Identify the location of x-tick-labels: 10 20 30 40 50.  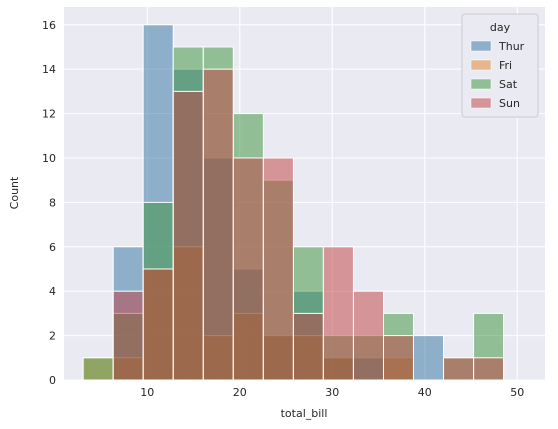
(332, 392).